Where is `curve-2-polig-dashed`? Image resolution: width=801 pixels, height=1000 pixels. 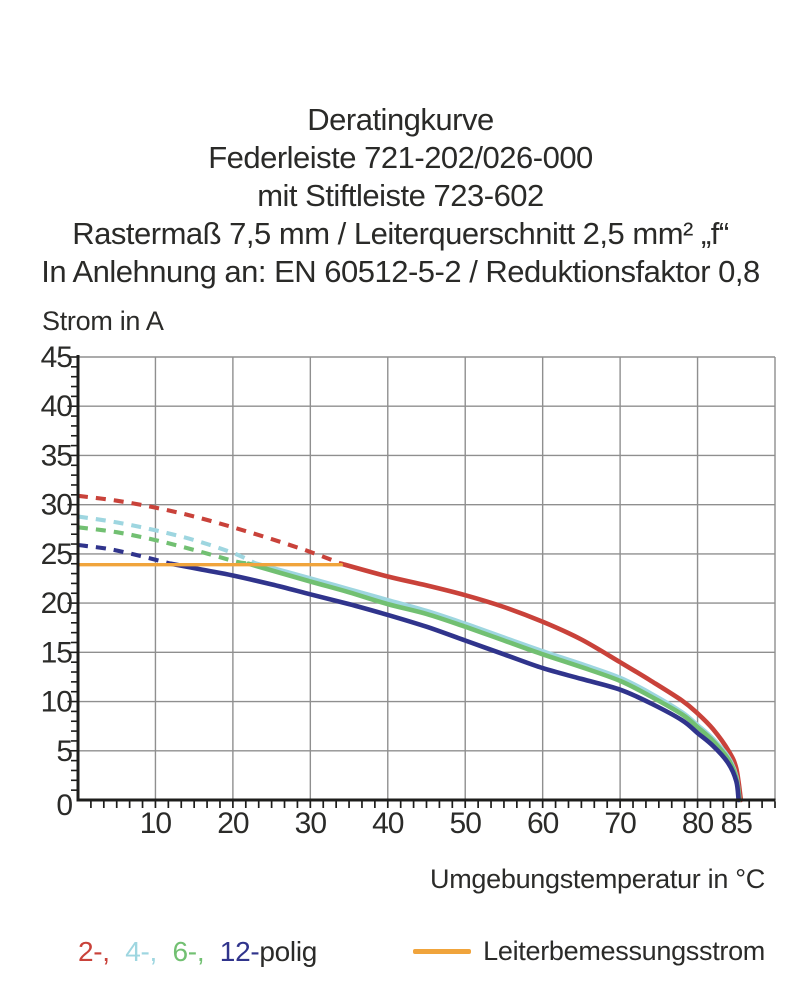 curve-2-polig-dashed is located at coordinates (210, 529).